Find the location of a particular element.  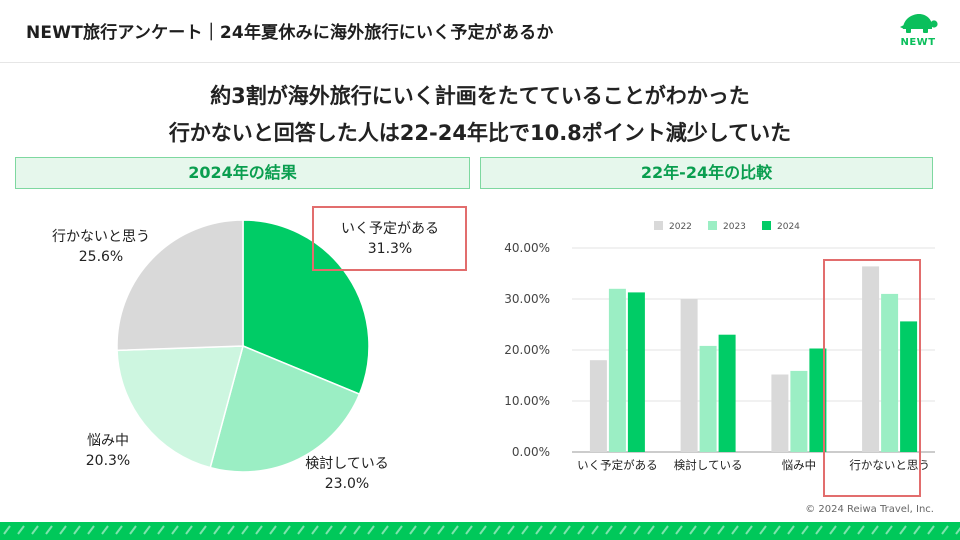

headline-line2: 行かないと回答した人は22-24年比で10.8ポイント減少していた is located at coordinates (480, 133).